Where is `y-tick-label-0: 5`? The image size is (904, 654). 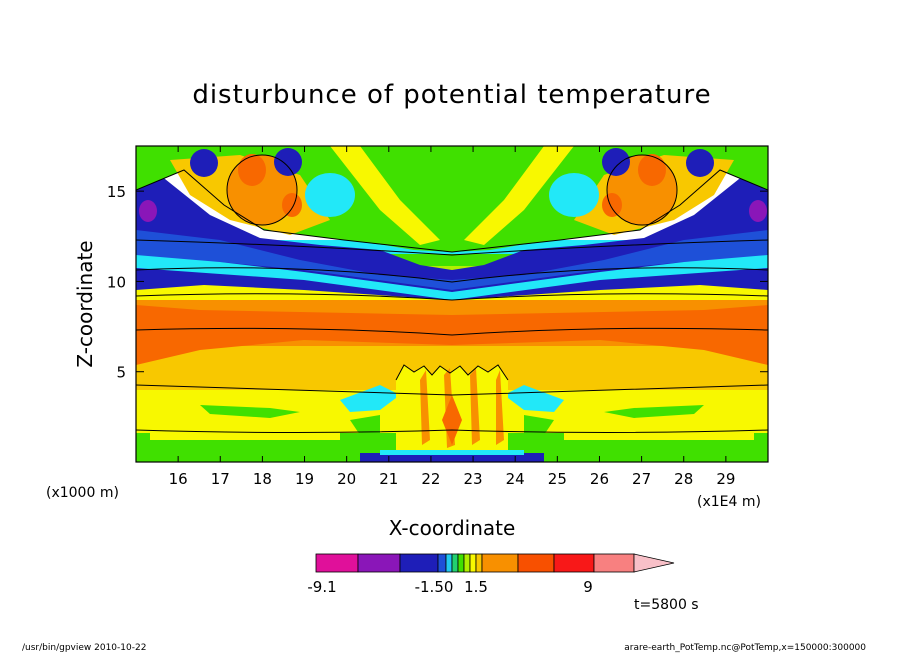
y-tick-label-0: 5 is located at coordinates (121, 373).